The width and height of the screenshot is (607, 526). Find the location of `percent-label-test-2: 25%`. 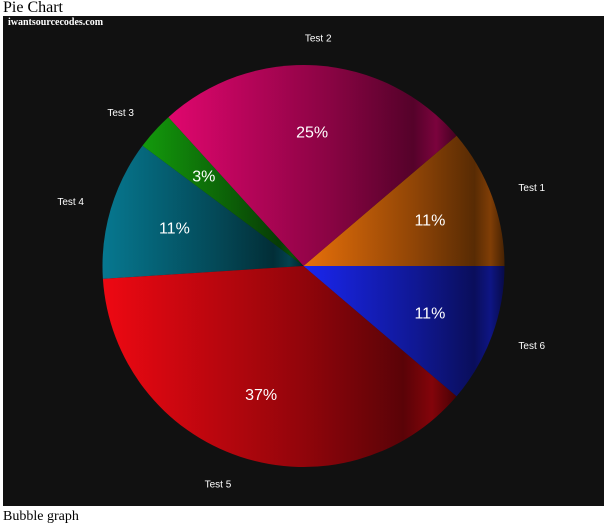

percent-label-test-2: 25% is located at coordinates (312, 133).